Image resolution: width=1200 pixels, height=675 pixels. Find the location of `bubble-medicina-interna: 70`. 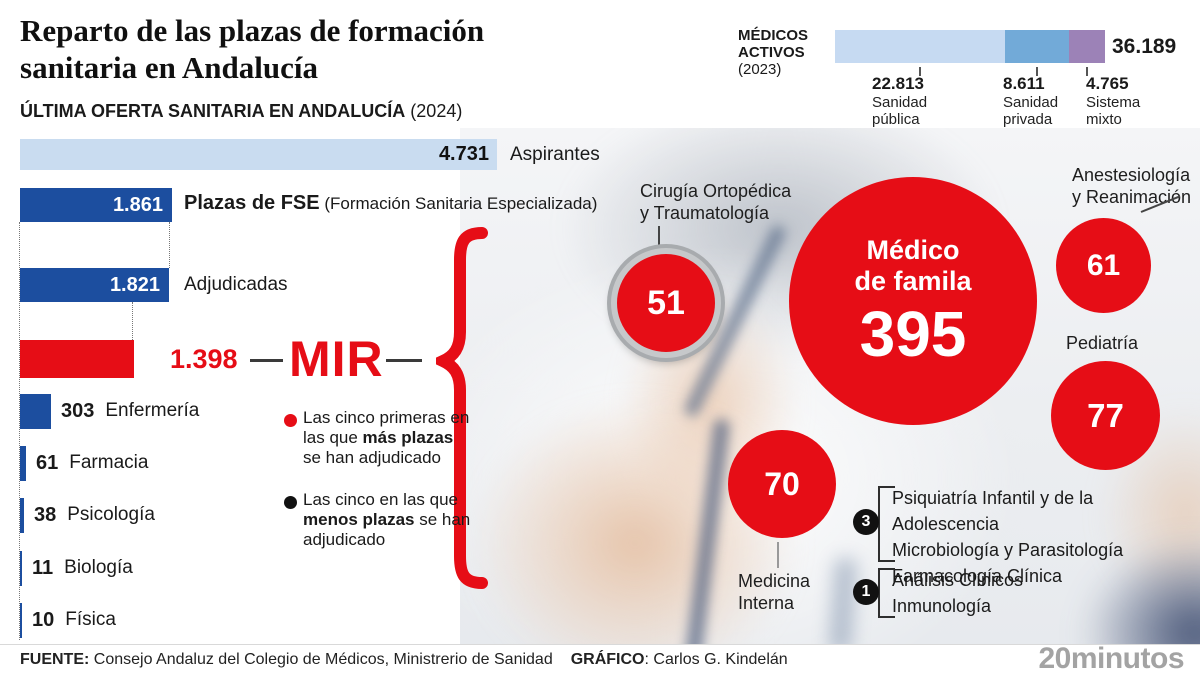

bubble-medicina-interna: 70 is located at coordinates (782, 484).